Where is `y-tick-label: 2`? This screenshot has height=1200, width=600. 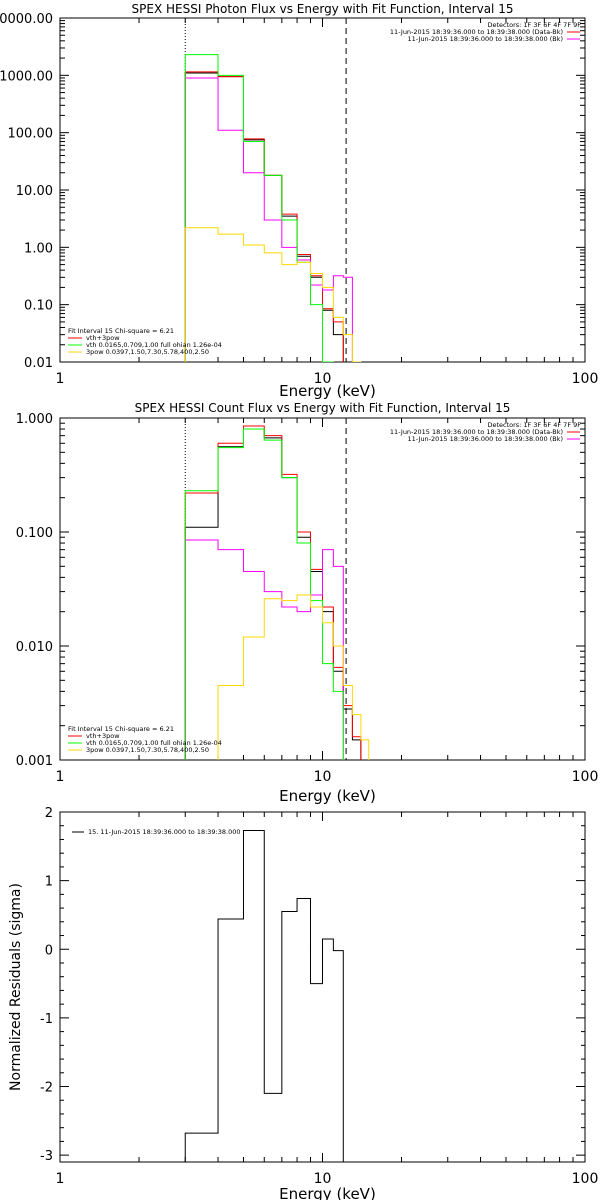 y-tick-label: 2 is located at coordinates (49, 813).